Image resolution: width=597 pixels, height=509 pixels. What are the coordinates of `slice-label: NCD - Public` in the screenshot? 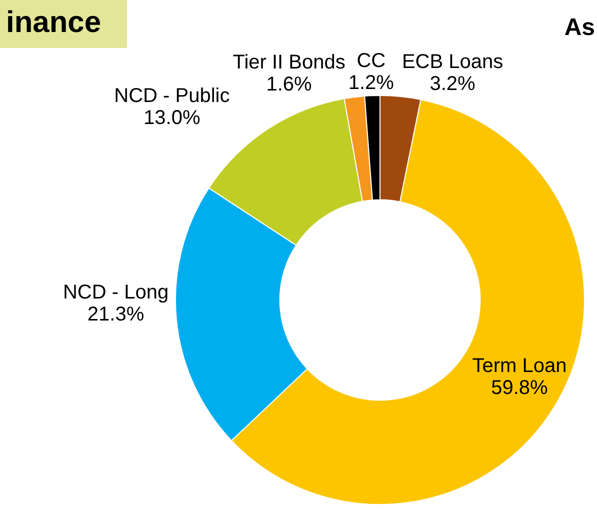 It's located at (172, 96).